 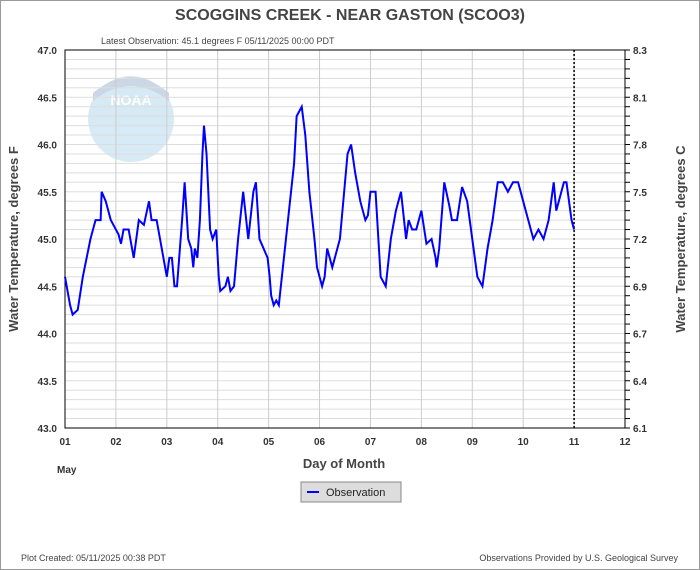 I want to click on legend: Observation, so click(x=351, y=492).